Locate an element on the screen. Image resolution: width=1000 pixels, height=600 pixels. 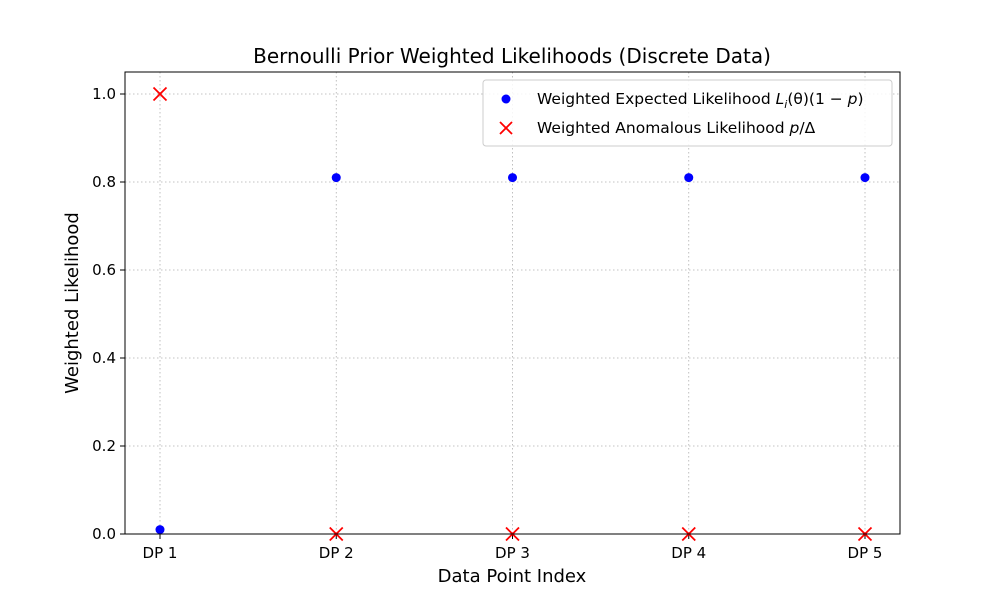
y-tick-label: 0.2 is located at coordinates (104, 446).